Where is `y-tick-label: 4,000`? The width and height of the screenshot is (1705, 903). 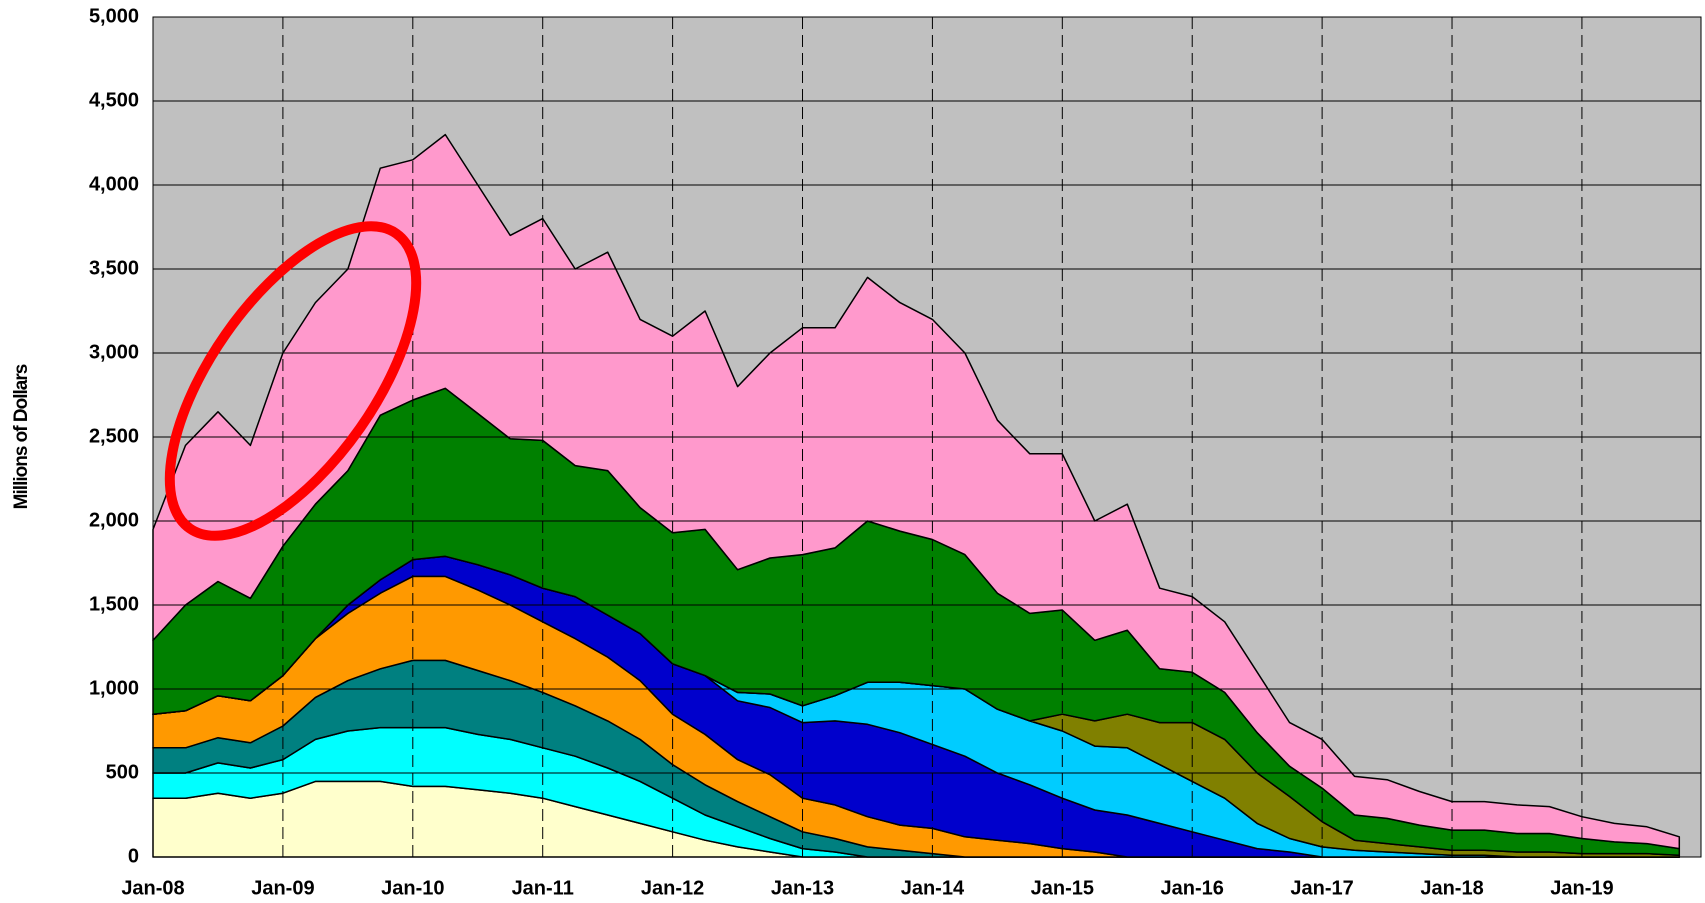
y-tick-label: 4,000 is located at coordinates (114, 184).